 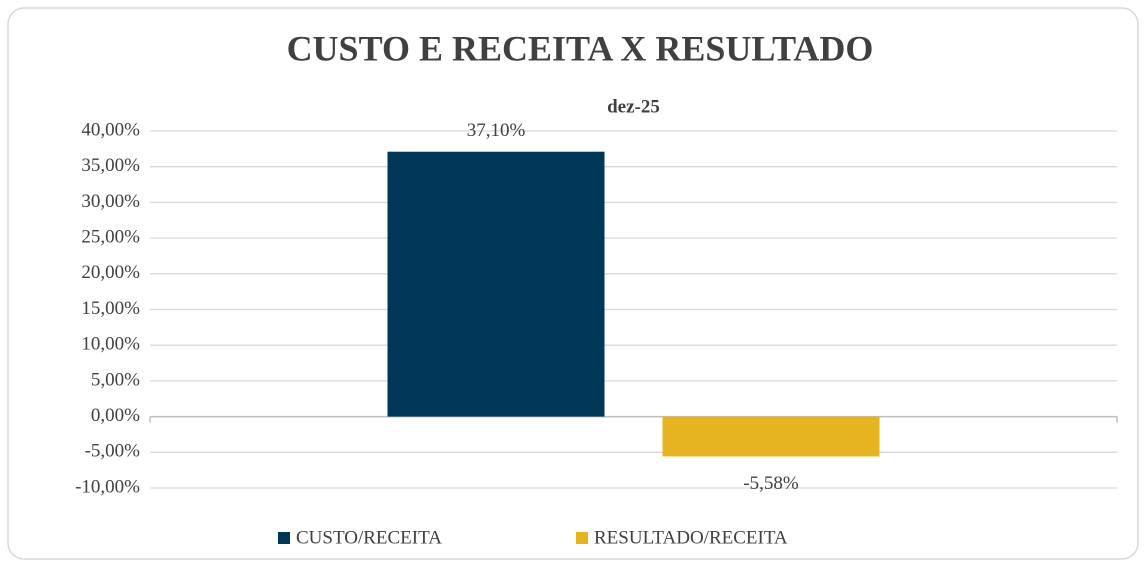 I want to click on data-label: 37,10%, so click(x=496, y=130).